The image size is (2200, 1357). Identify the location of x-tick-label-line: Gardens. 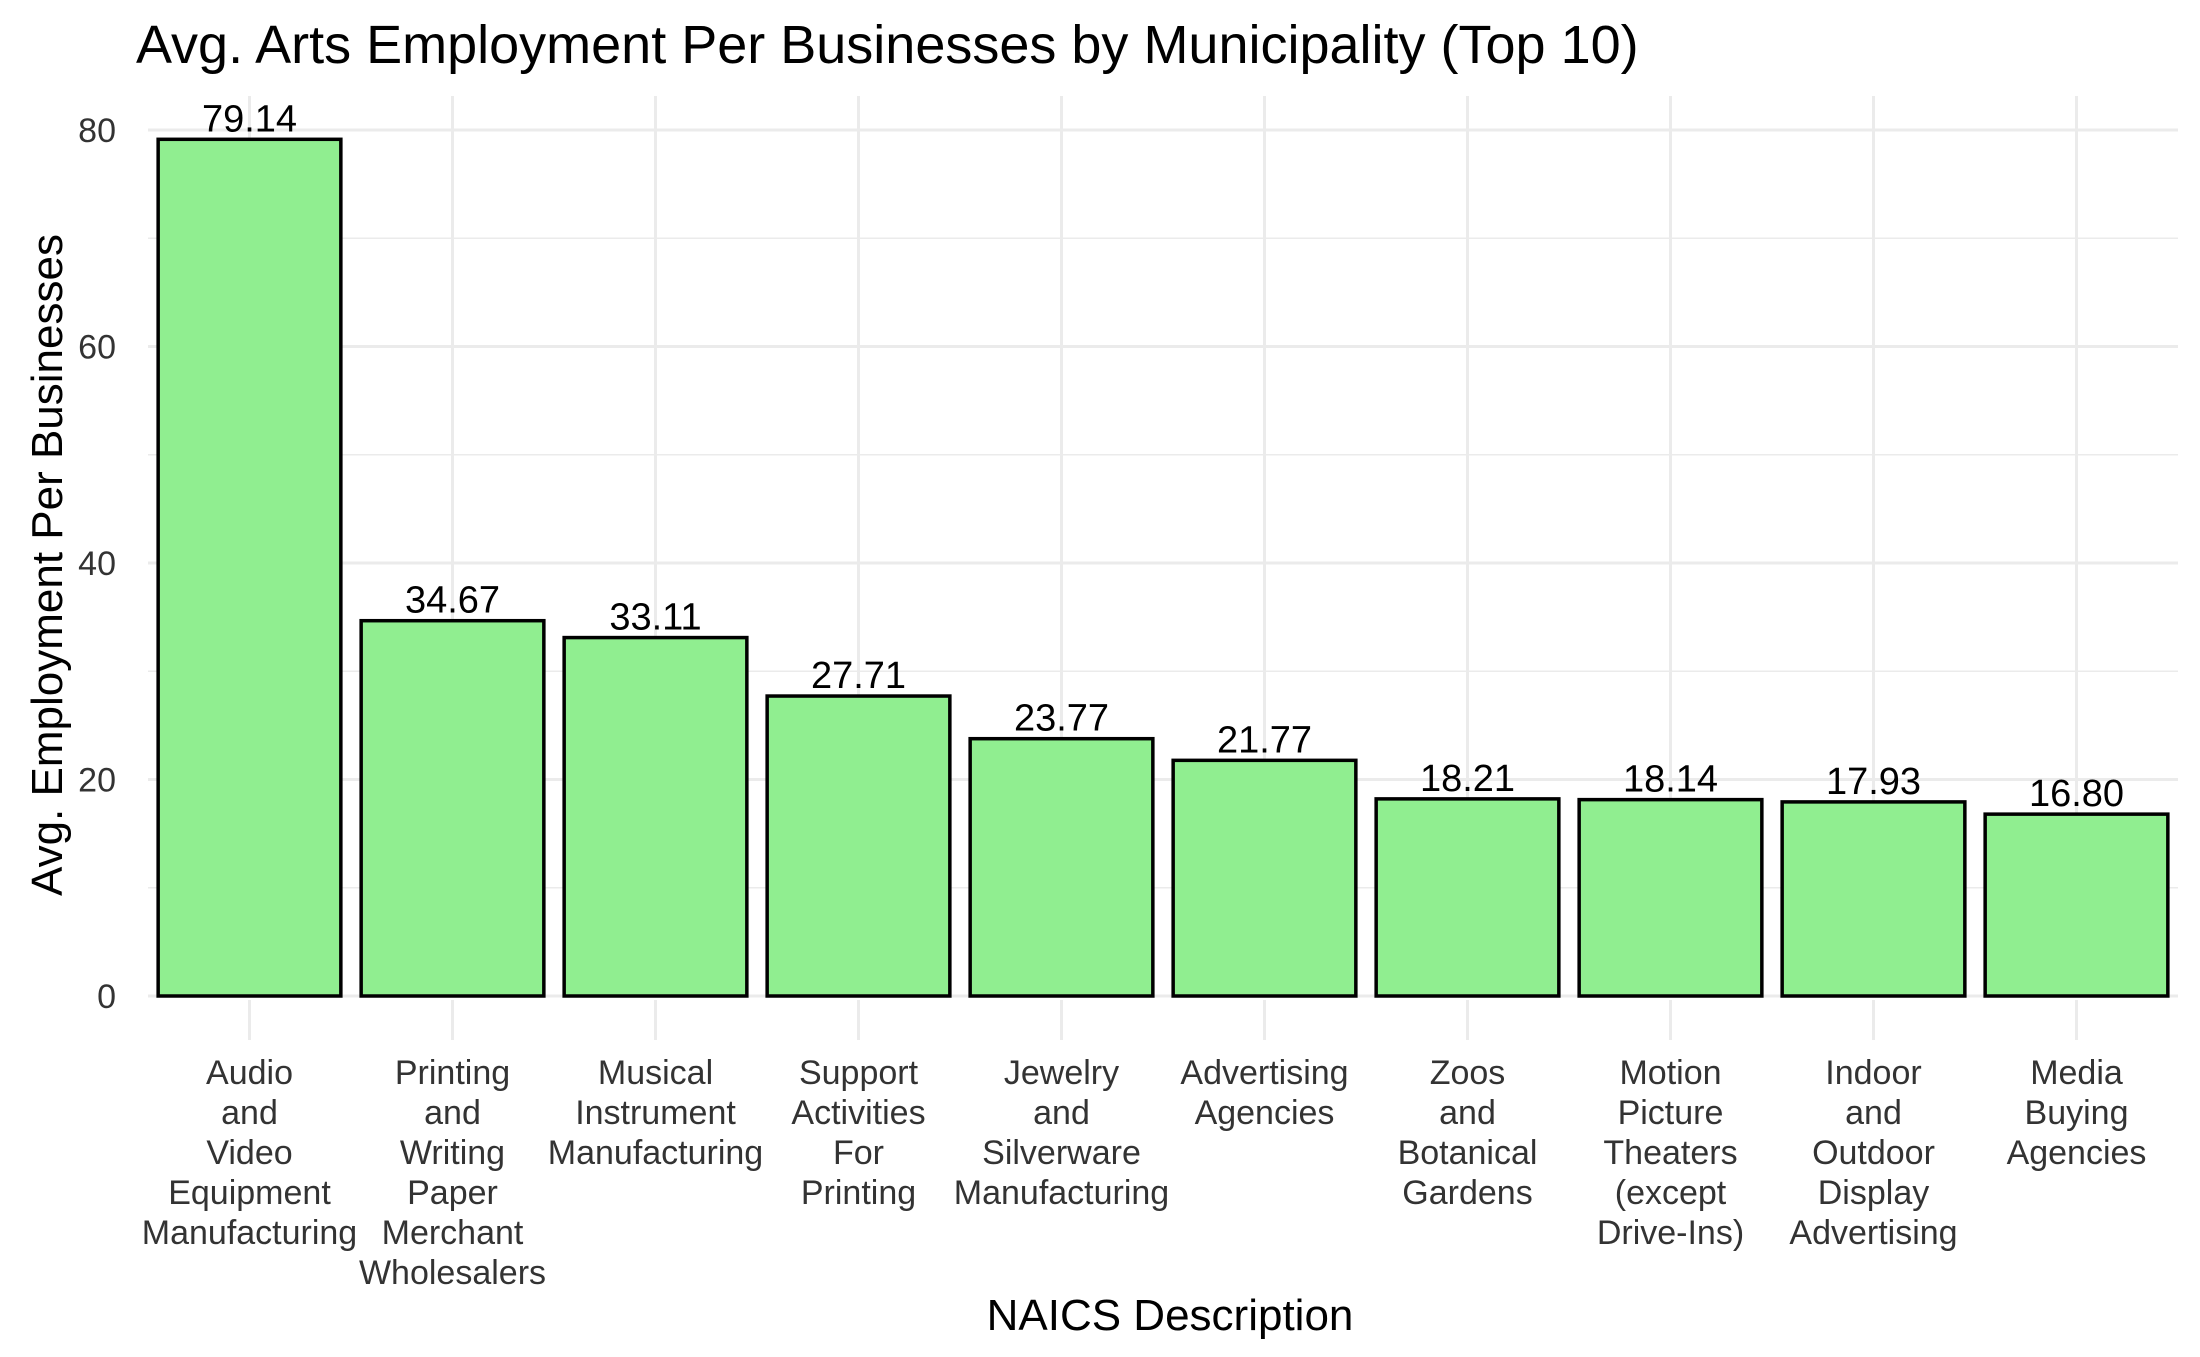
(1467, 1193).